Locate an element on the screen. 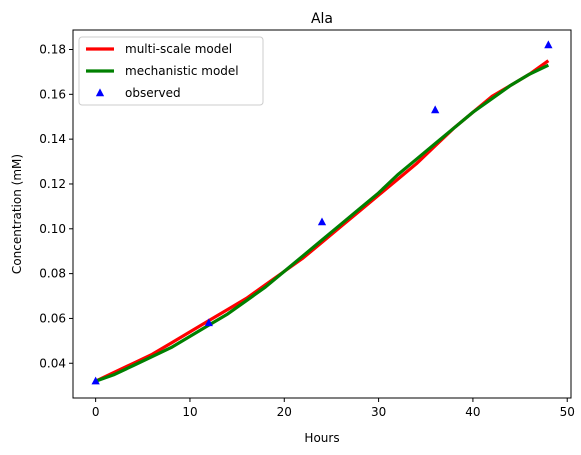 The width and height of the screenshot is (581, 455). legend-box is located at coordinates (171, 71).